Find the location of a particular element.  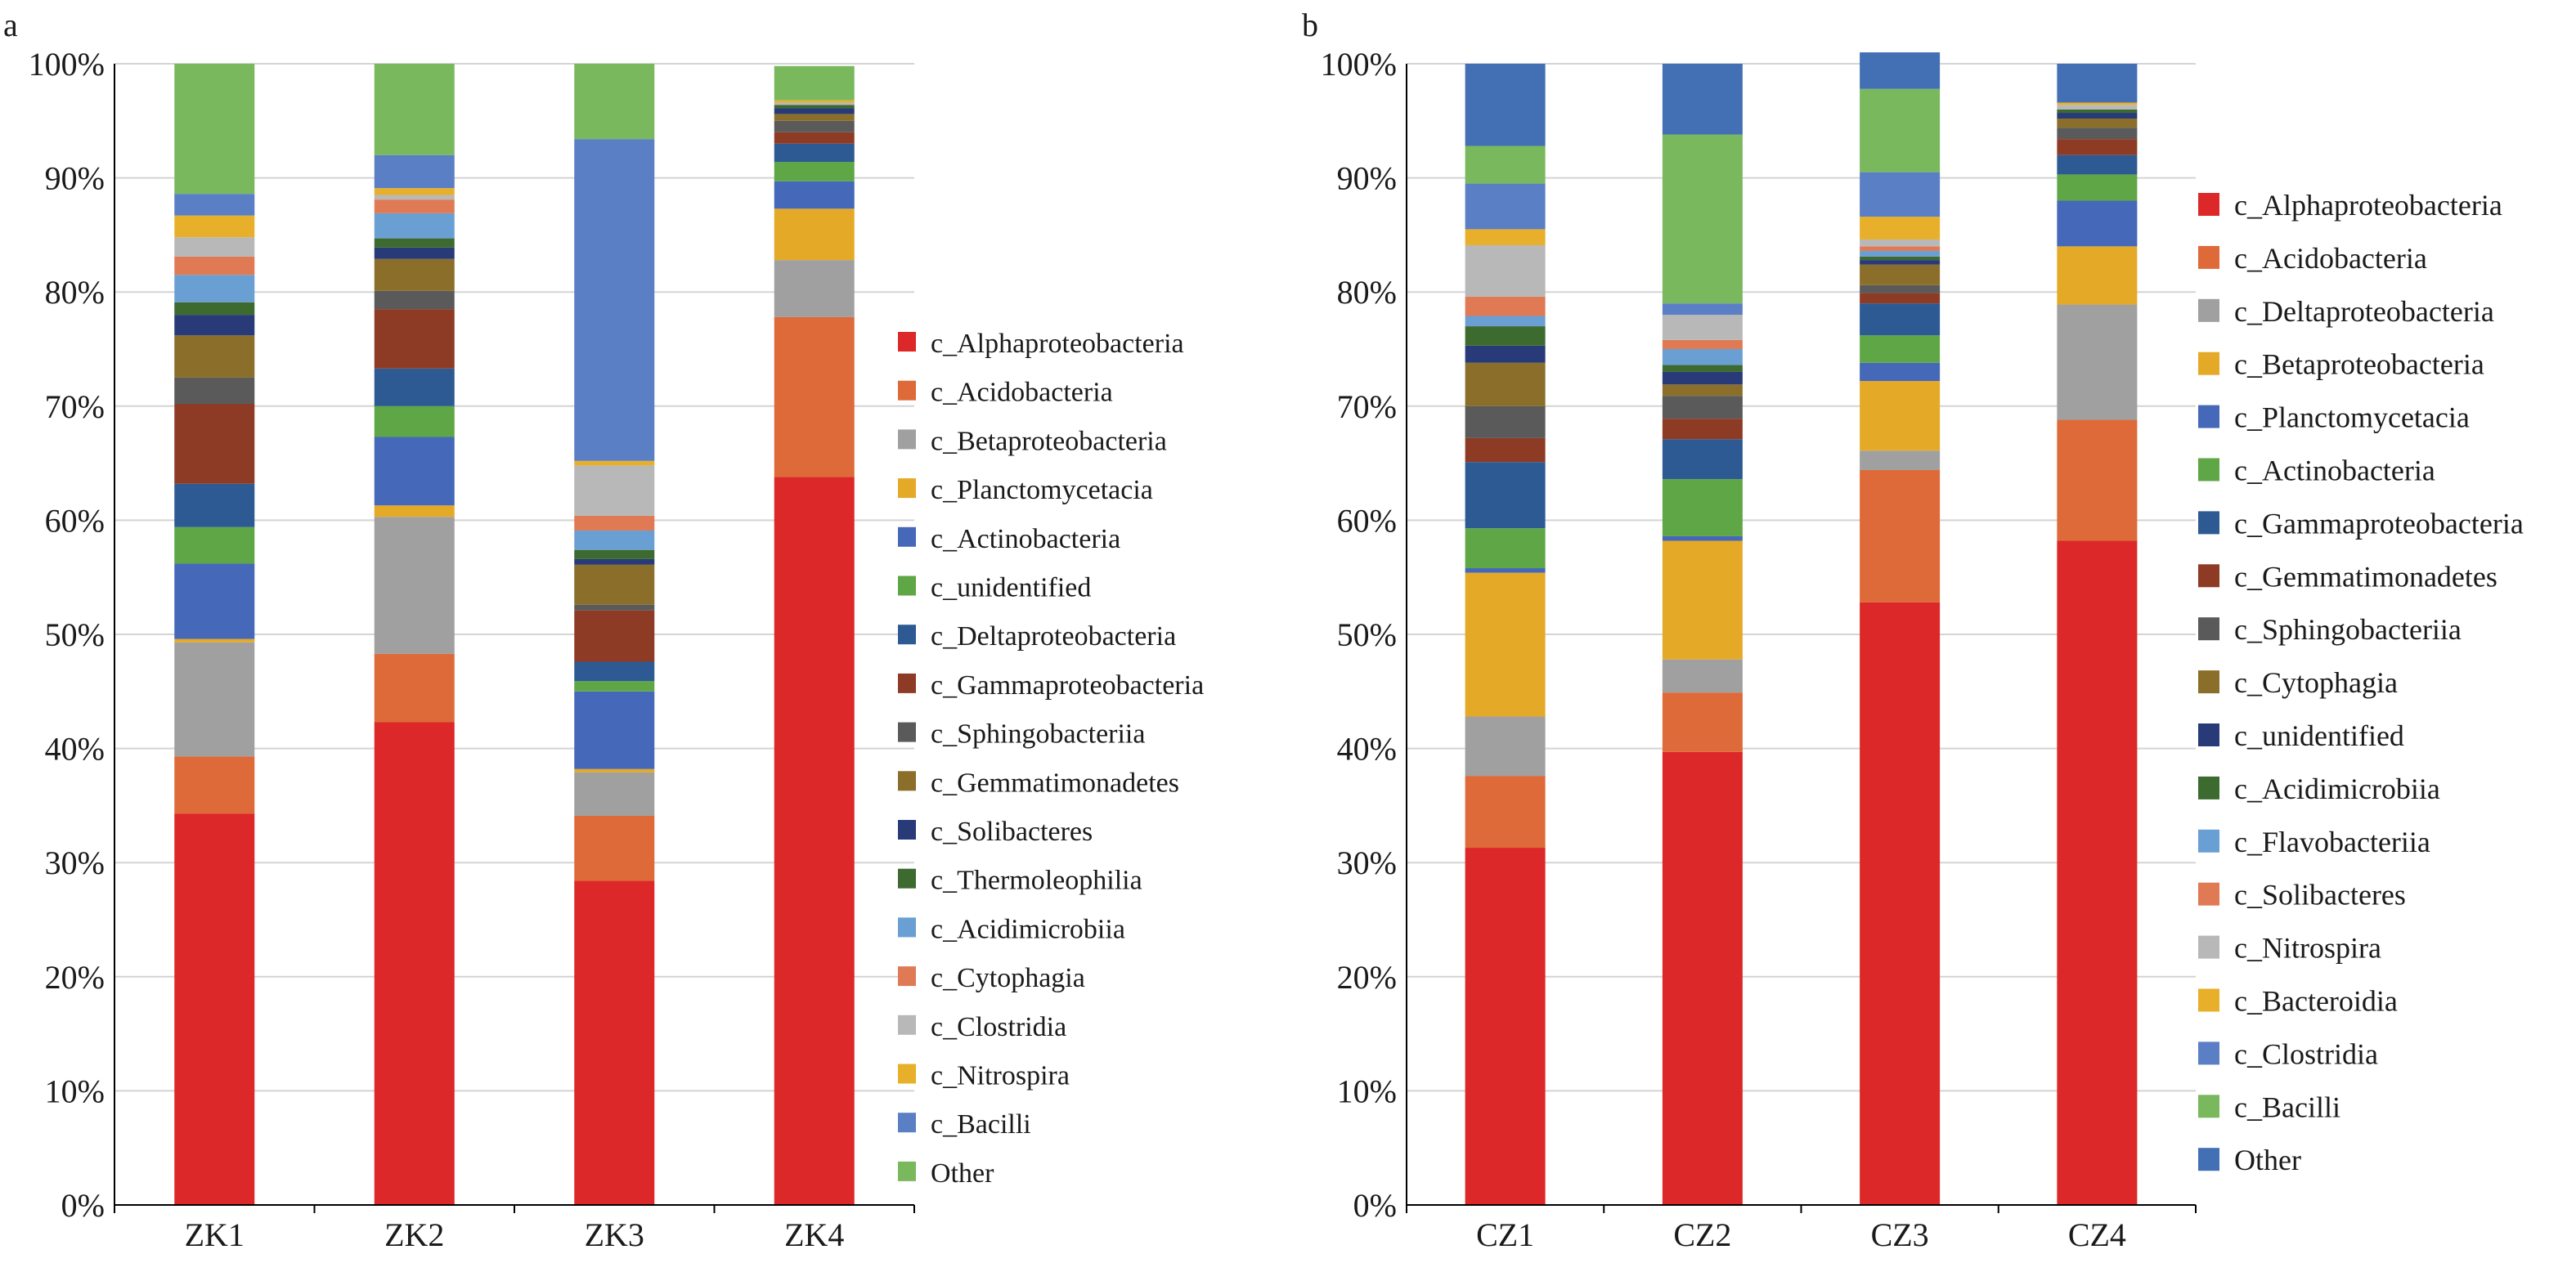

legend-label: Other is located at coordinates (963, 1173).